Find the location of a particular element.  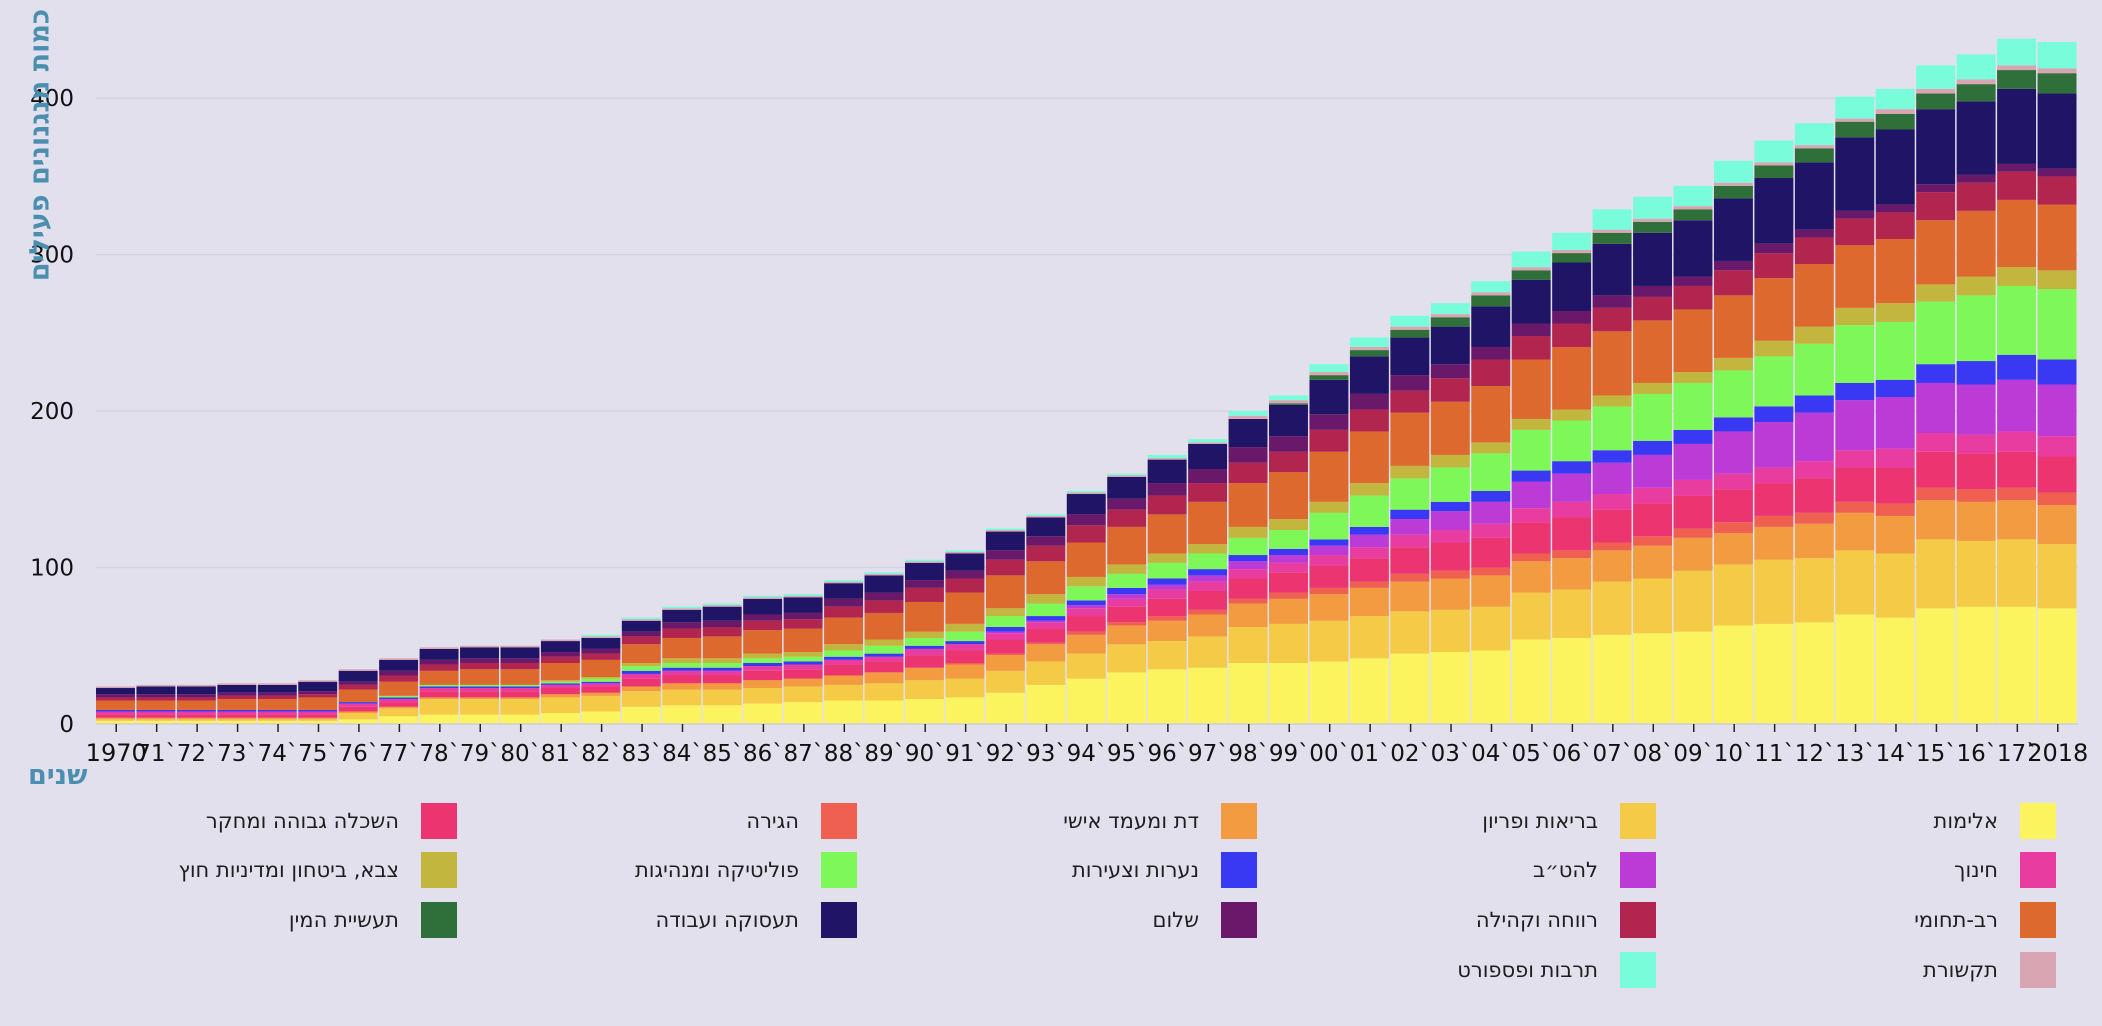

legend-label: פוליטיקה ומנהיגות is located at coordinates (716, 870).